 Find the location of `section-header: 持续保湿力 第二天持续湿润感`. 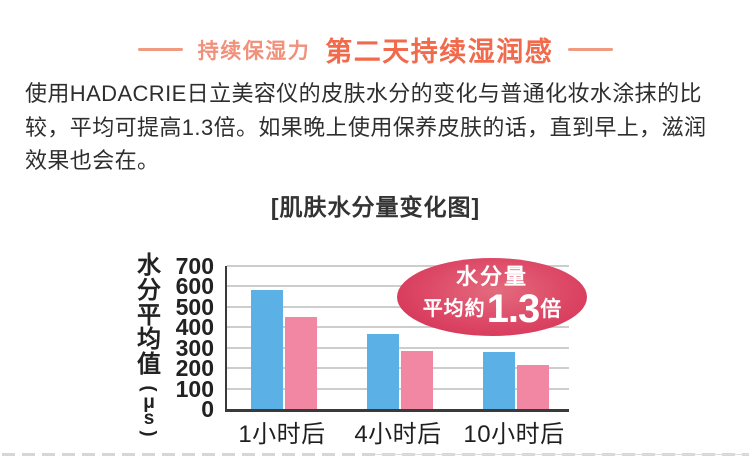

section-header: 持续保湿力 第二天持续湿润感 is located at coordinates (375, 49).